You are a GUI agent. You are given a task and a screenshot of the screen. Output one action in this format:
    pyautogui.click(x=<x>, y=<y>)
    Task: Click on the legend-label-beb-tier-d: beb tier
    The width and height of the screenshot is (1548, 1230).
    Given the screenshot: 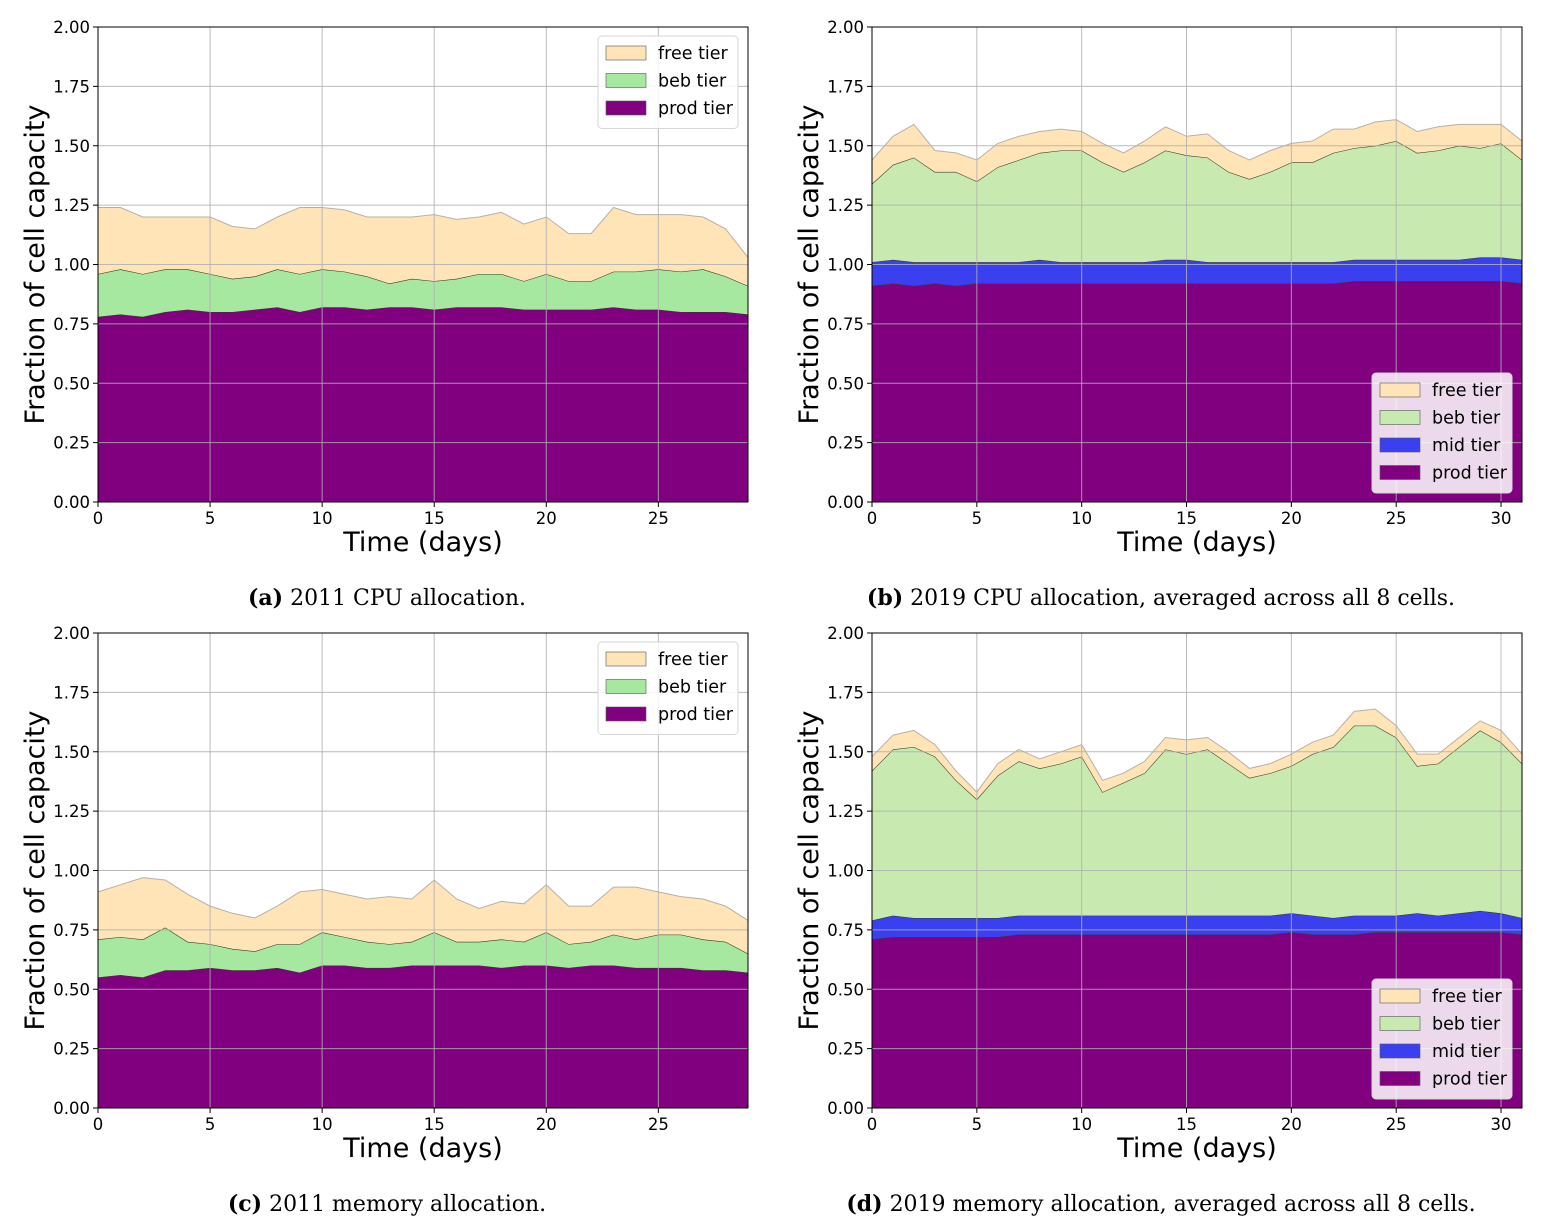 What is the action you would take?
    pyautogui.click(x=1466, y=1025)
    